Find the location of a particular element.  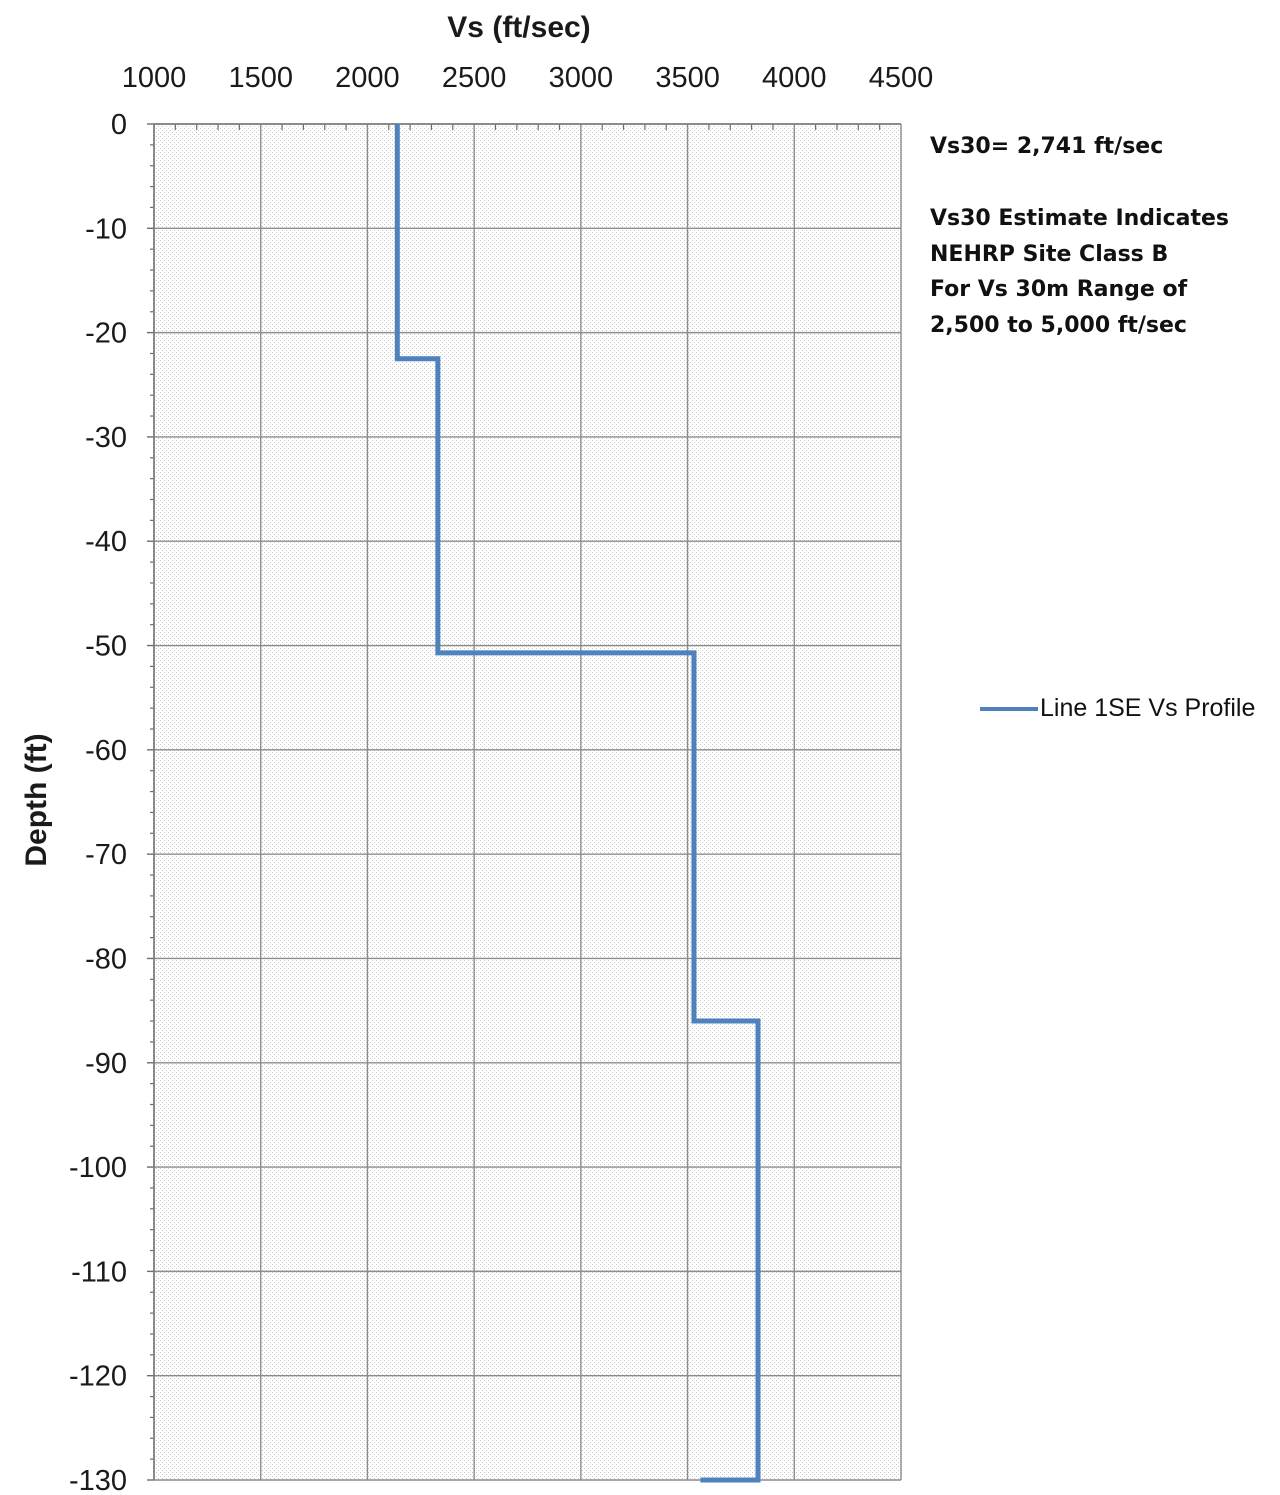

y-tick-label: -130 is located at coordinates (98, 1480).